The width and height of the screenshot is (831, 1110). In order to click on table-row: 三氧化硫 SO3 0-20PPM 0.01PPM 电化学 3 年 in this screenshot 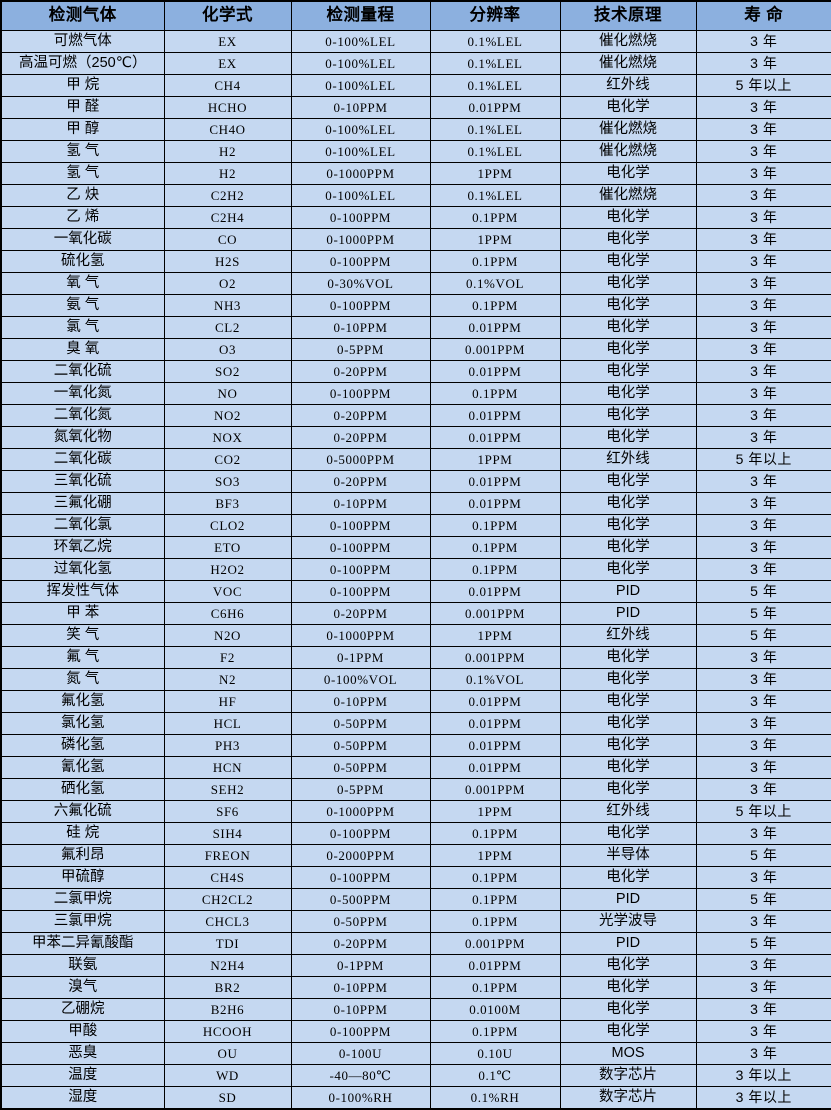, I will do `click(415, 481)`.